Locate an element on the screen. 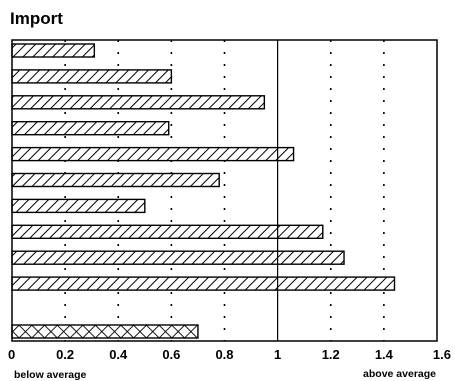  x-tick-label: 0.8 is located at coordinates (224, 354).